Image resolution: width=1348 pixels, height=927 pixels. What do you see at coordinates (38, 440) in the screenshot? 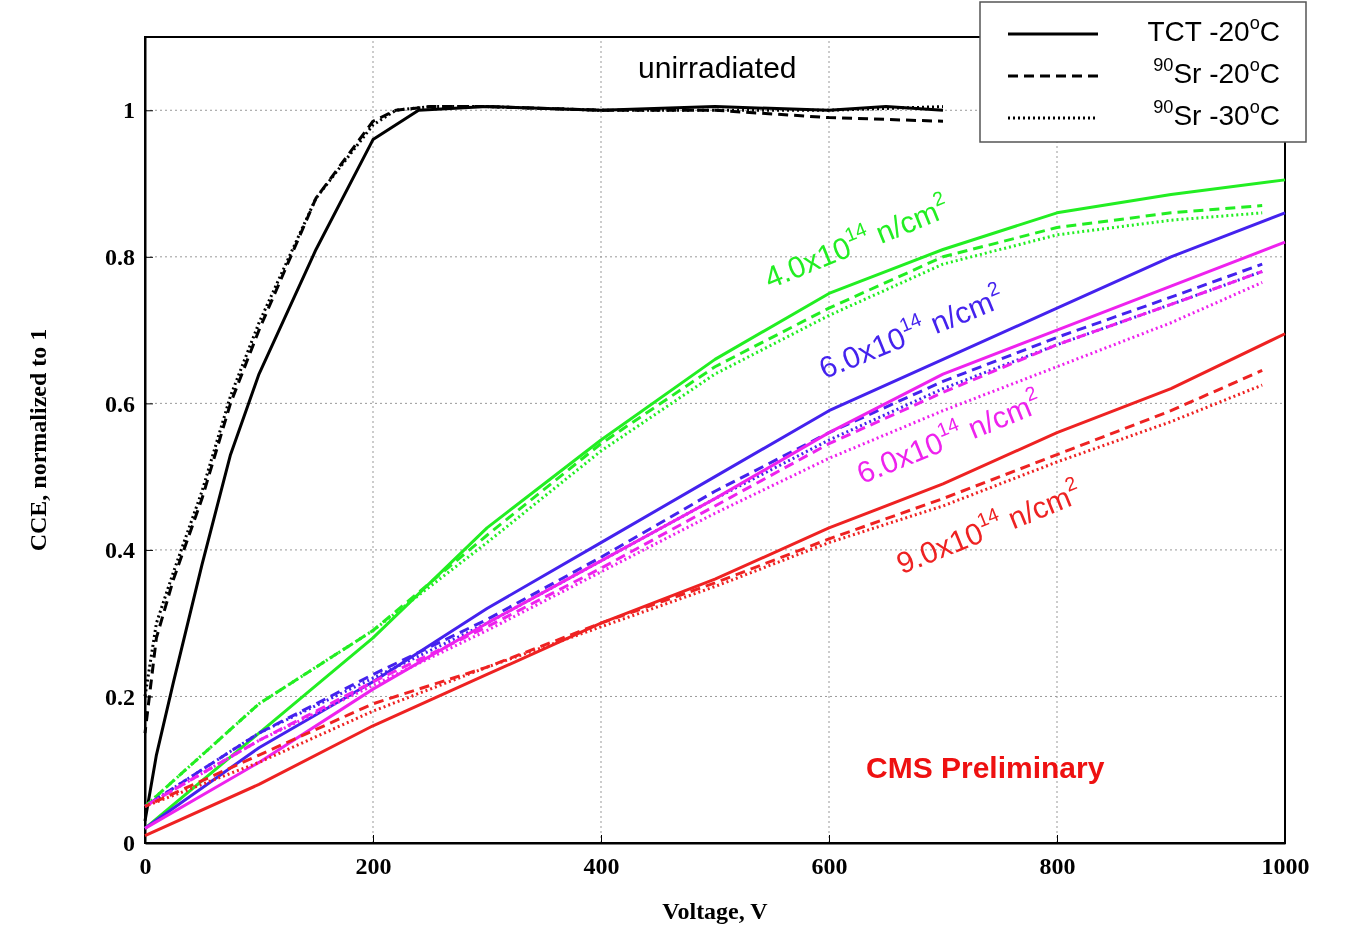
I see `y-axis-title: CCE, normalized to 1` at bounding box center [38, 440].